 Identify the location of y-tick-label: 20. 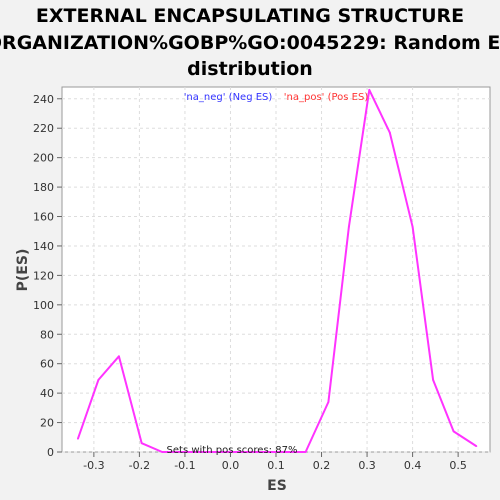
(47, 423).